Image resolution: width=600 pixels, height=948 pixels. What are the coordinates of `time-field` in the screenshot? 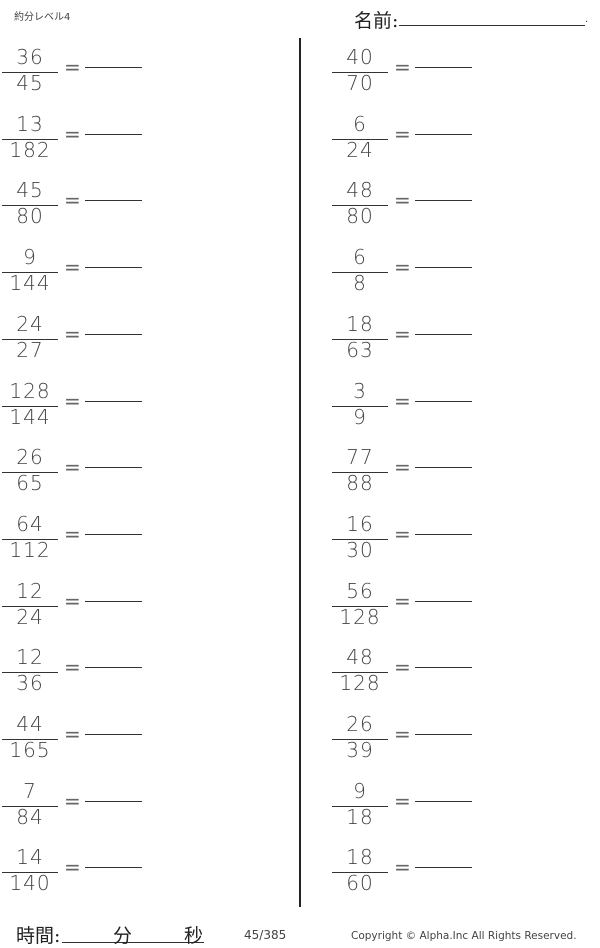 It's located at (133, 942).